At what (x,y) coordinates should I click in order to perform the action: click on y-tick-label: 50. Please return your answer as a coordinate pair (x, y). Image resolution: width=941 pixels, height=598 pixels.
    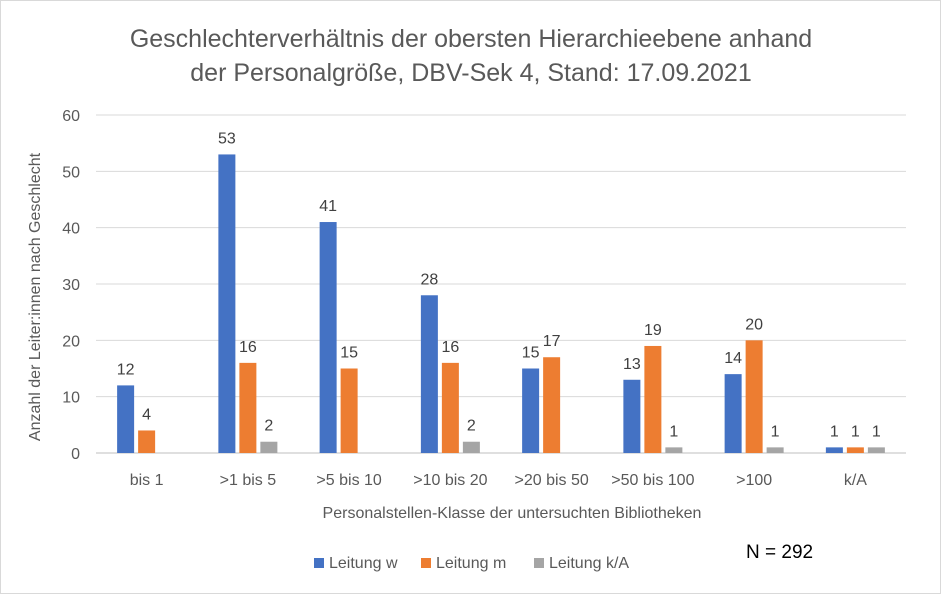
    Looking at the image, I should click on (71, 172).